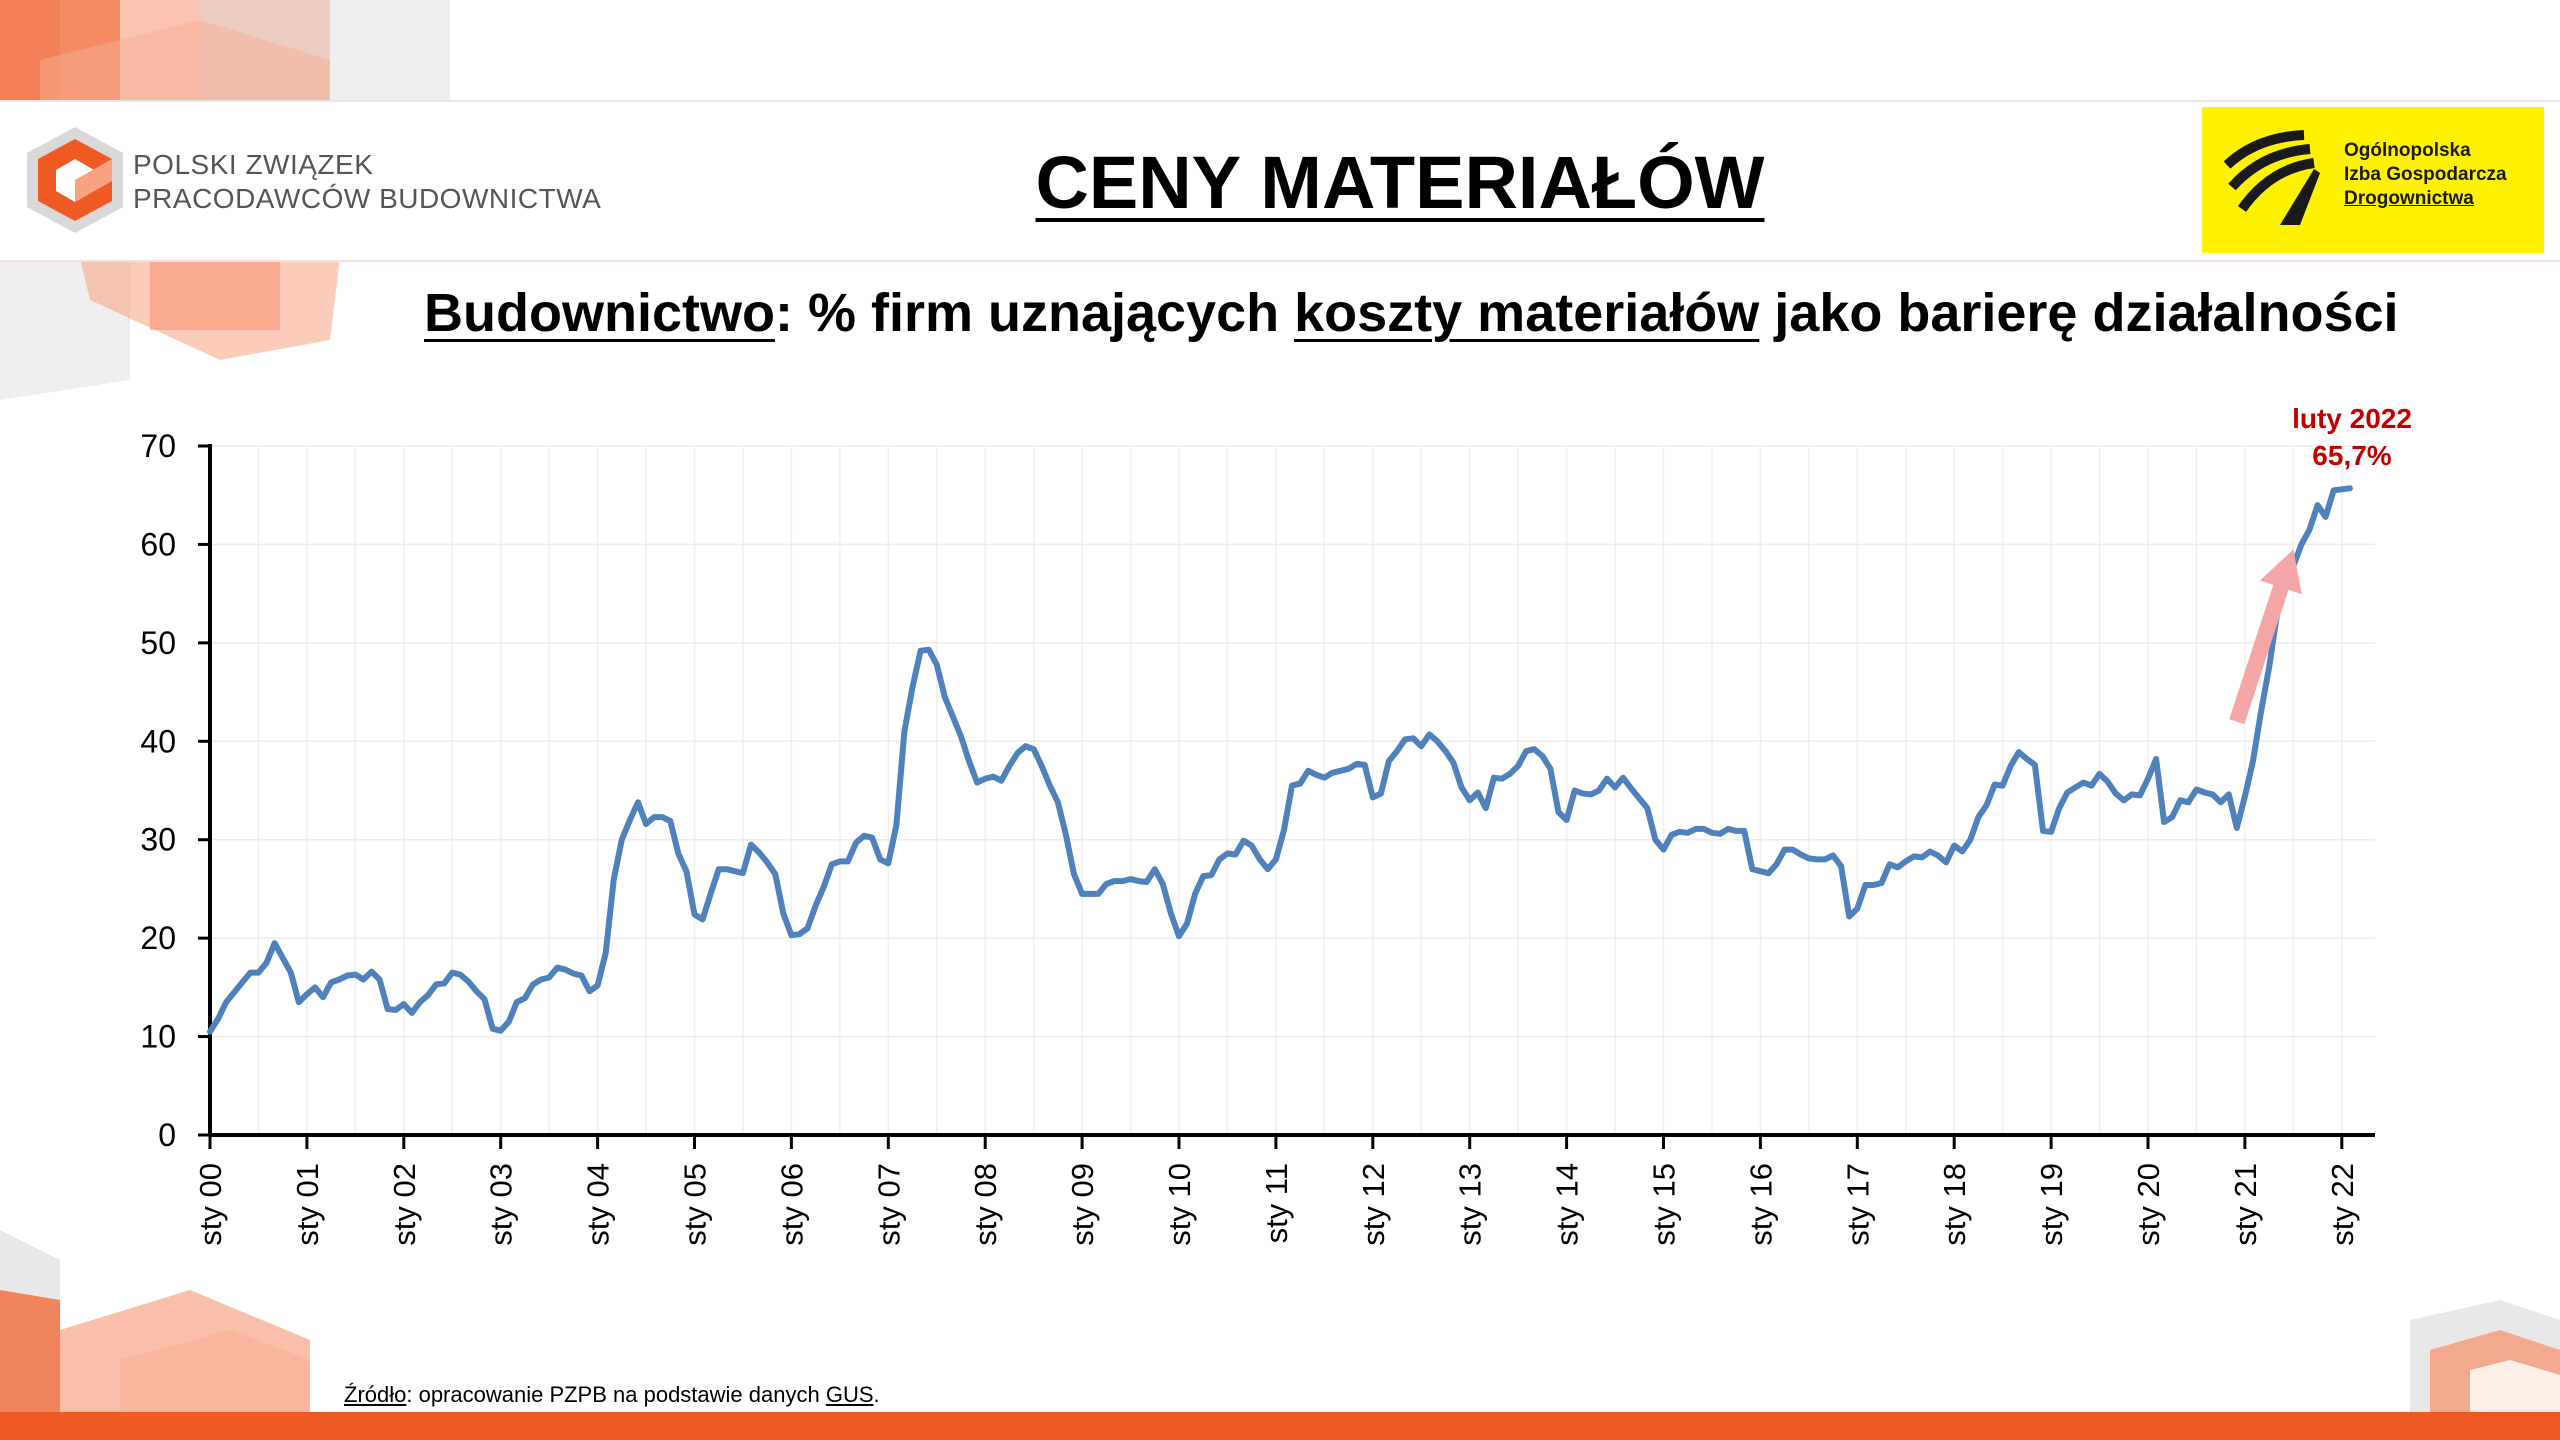 The width and height of the screenshot is (2560, 1440). I want to click on bottom-accent-bar, so click(1280, 1426).